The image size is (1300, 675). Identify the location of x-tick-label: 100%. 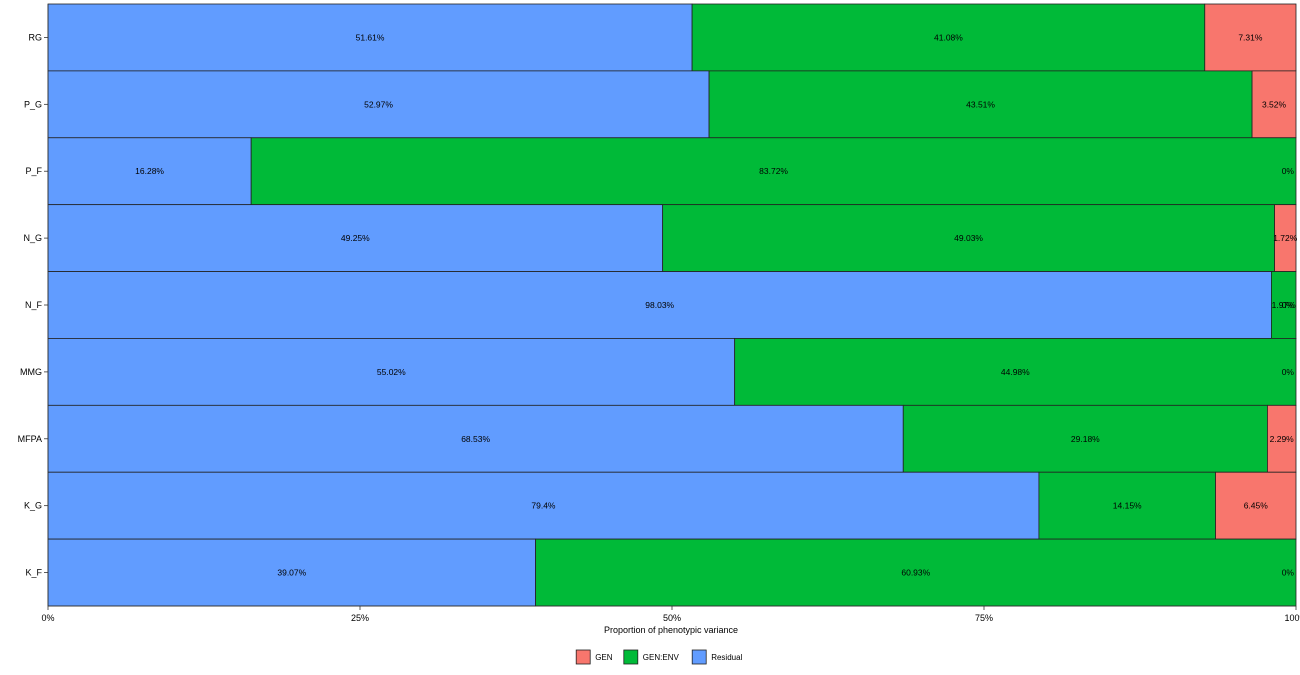
(1292, 618).